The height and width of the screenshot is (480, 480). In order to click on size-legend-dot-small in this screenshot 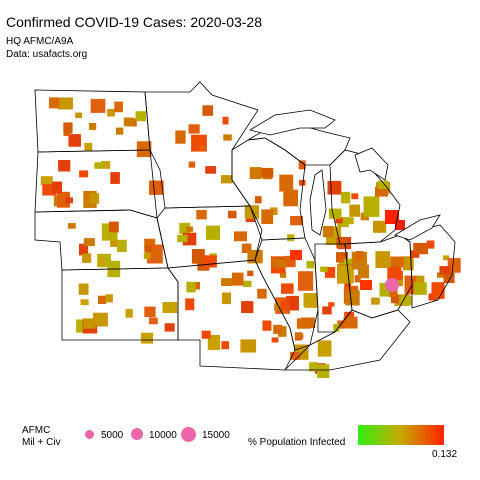, I will do `click(89, 434)`.